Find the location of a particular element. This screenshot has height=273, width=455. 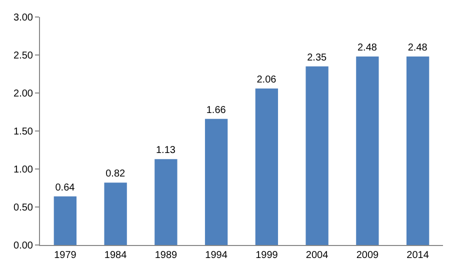

x-tick-label: 1984 is located at coordinates (116, 255).